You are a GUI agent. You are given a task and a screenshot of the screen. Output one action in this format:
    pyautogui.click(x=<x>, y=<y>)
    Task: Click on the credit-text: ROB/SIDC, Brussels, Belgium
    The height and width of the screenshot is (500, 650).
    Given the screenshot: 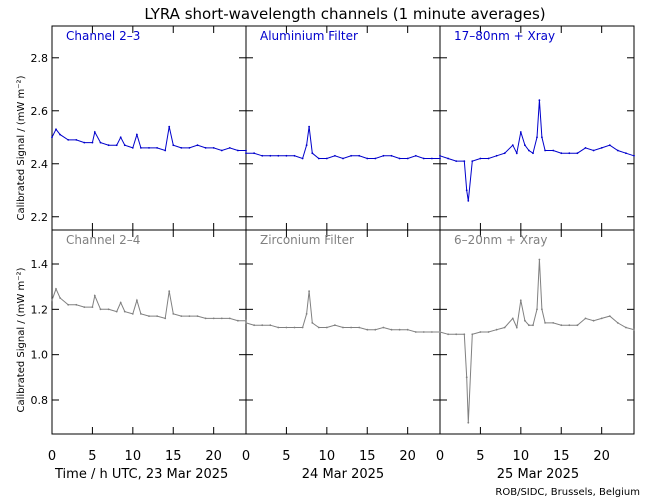 What is the action you would take?
    pyautogui.click(x=567, y=492)
    